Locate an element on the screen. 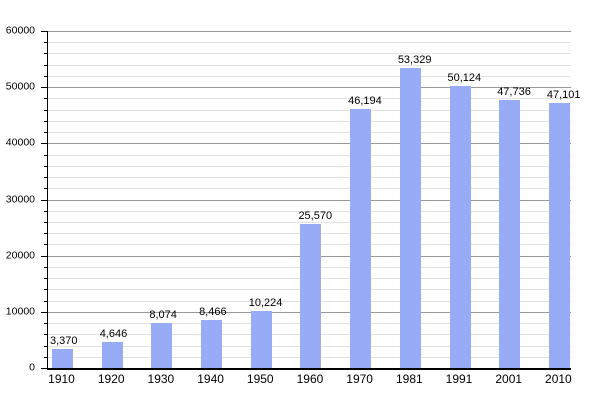  x-axis-category-text: 1920 is located at coordinates (111, 379).